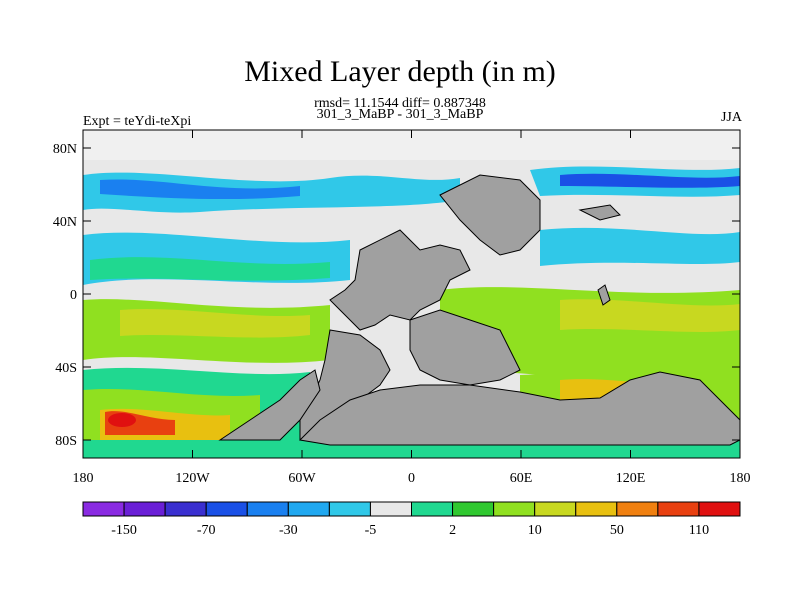 This screenshot has width=800, height=600. Describe the element at coordinates (400, 114) in the screenshot. I see `comparison-label: 301_3_MaBP - 301_3_MaBP` at that location.